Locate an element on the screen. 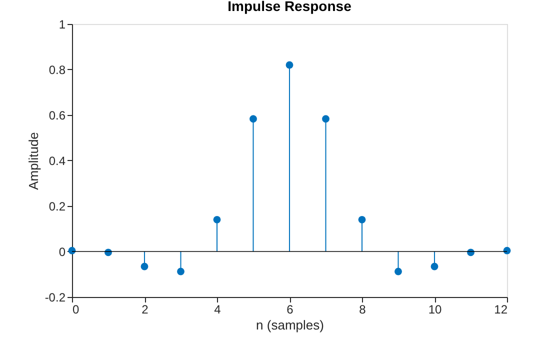  y-tick-label: 1 is located at coordinates (62, 25).